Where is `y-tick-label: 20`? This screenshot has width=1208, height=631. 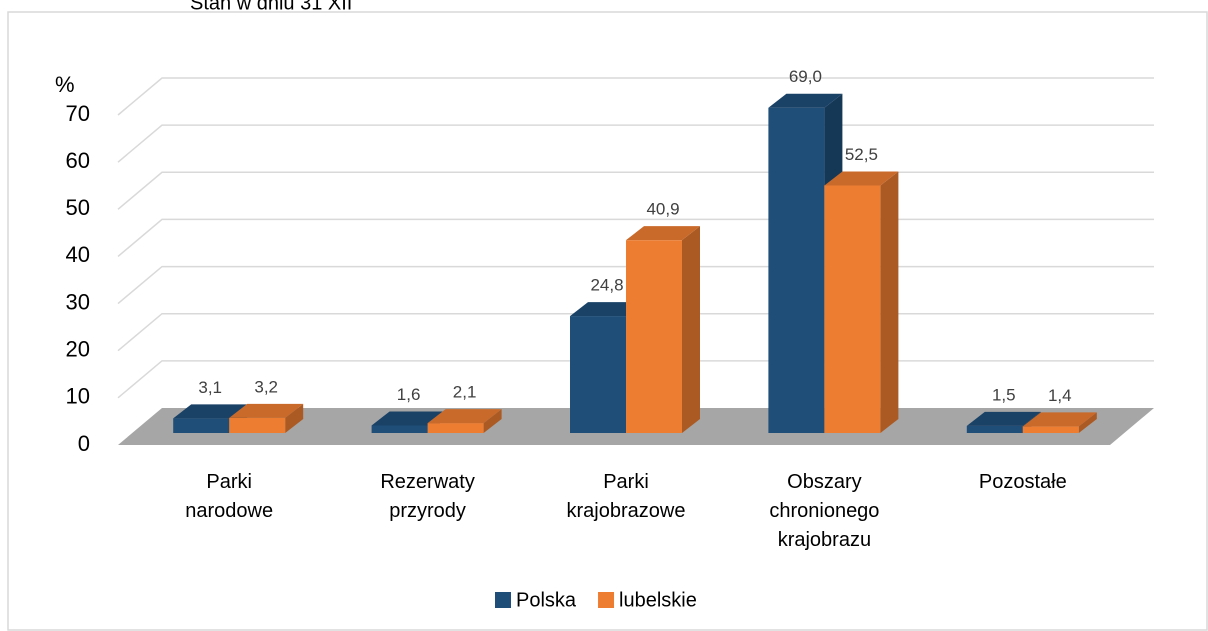
y-tick-label: 20 is located at coordinates (78, 349).